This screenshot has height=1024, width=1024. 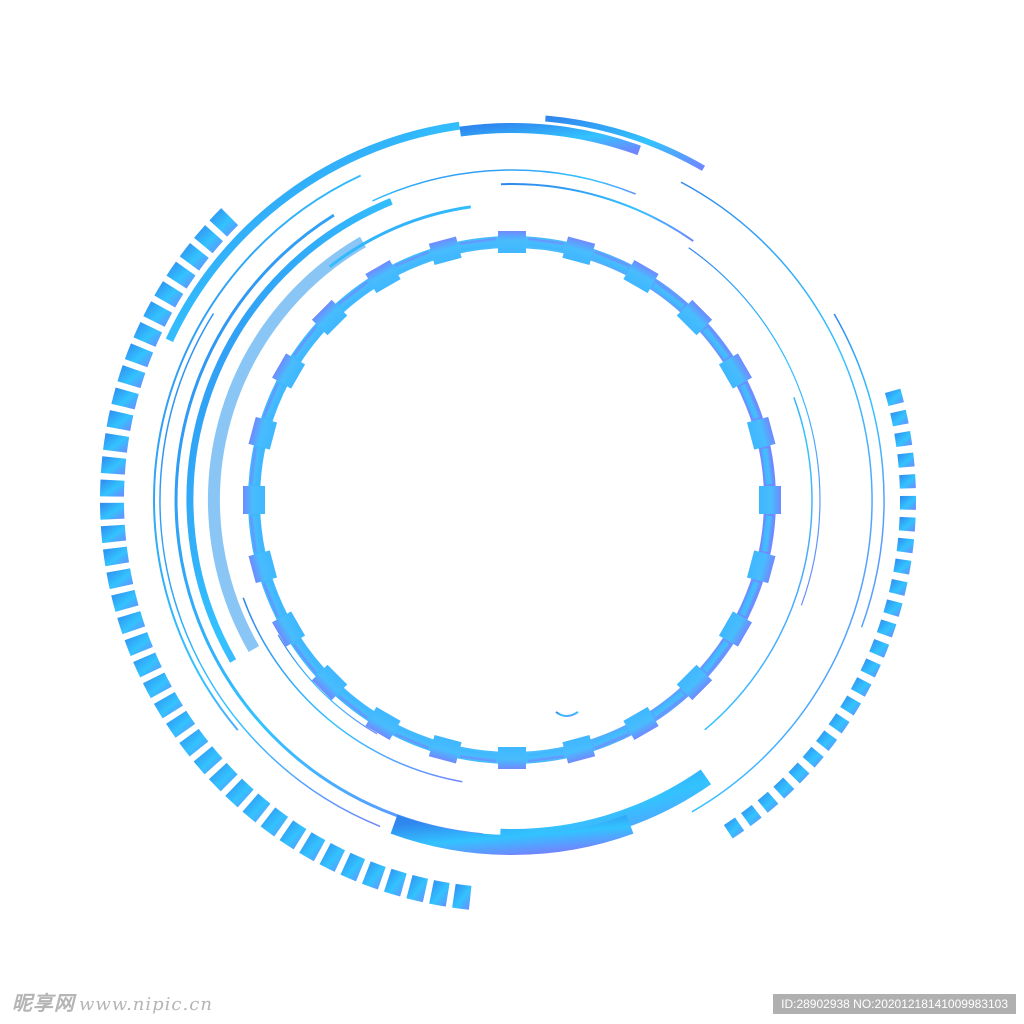 What do you see at coordinates (43, 1003) in the screenshot?
I see `watermark-logo-text: 昵享网` at bounding box center [43, 1003].